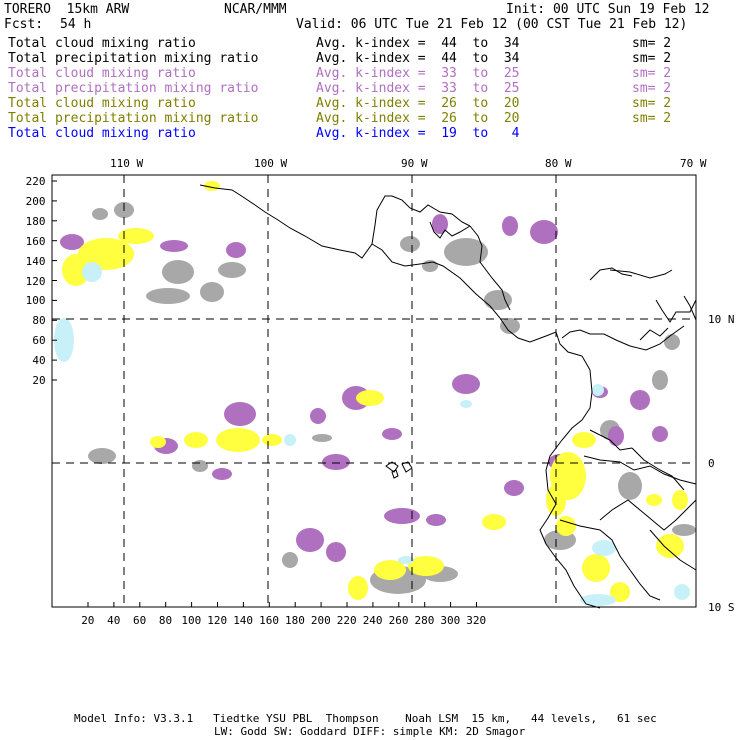 This screenshot has height=740, width=740. Describe the element at coordinates (271, 163) in the screenshot. I see `lon-label-100w: 100 W` at that location.